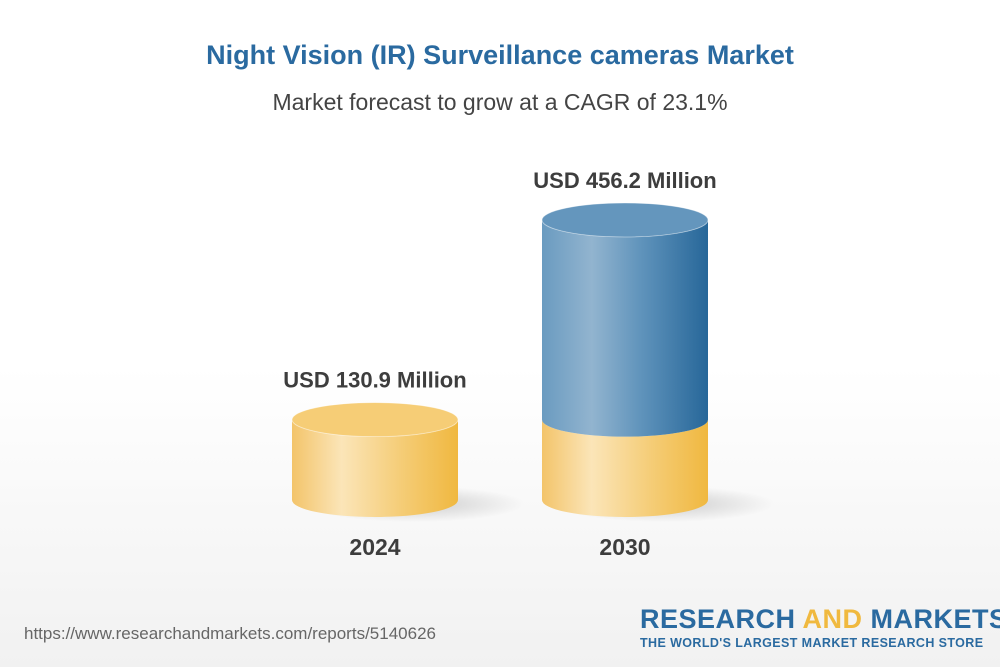  Describe the element at coordinates (832, 619) in the screenshot. I see `logo-text-and: AND` at that location.